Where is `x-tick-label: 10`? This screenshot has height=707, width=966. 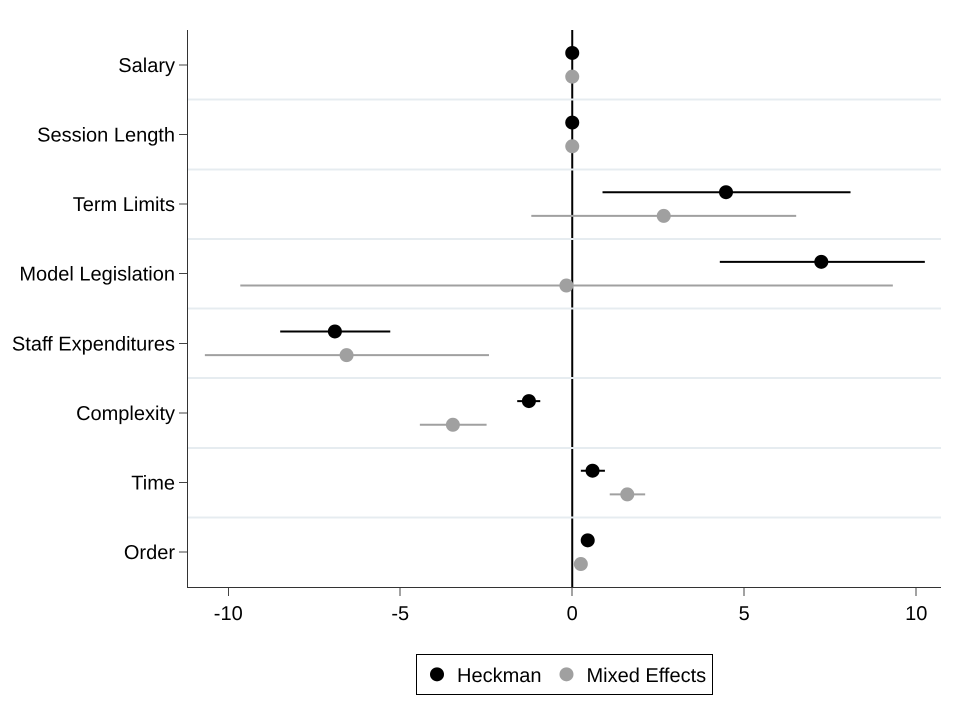 x-tick-label: 10 is located at coordinates (916, 614).